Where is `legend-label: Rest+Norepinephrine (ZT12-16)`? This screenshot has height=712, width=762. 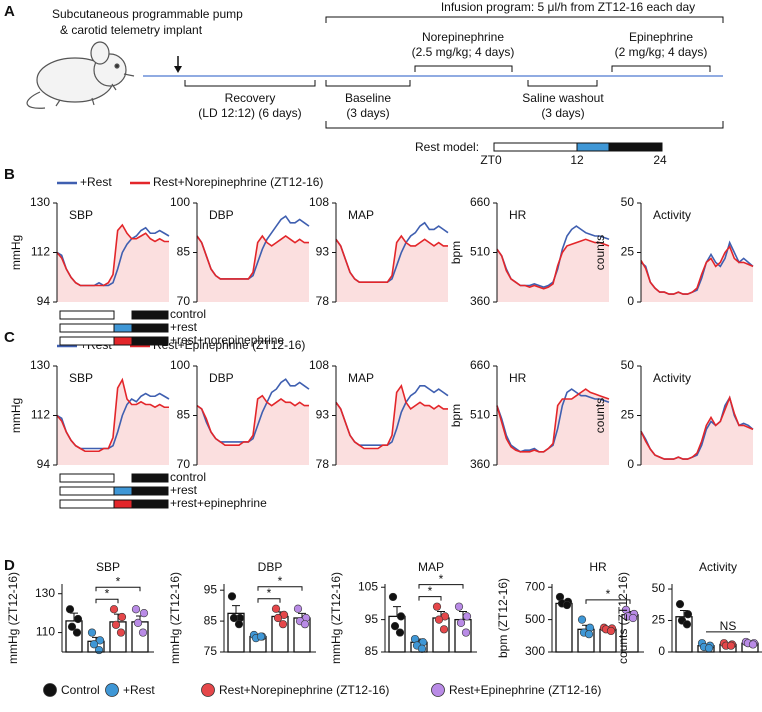 legend-label: Rest+Norepinephrine (ZT12-16) is located at coordinates (304, 690).